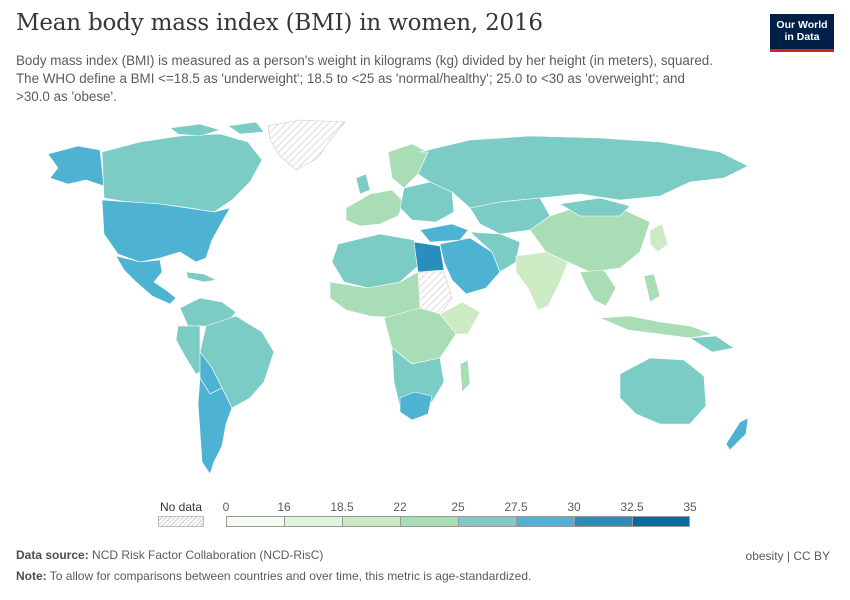  Describe the element at coordinates (516, 507) in the screenshot. I see `legend-tick-label: 27.5` at that location.